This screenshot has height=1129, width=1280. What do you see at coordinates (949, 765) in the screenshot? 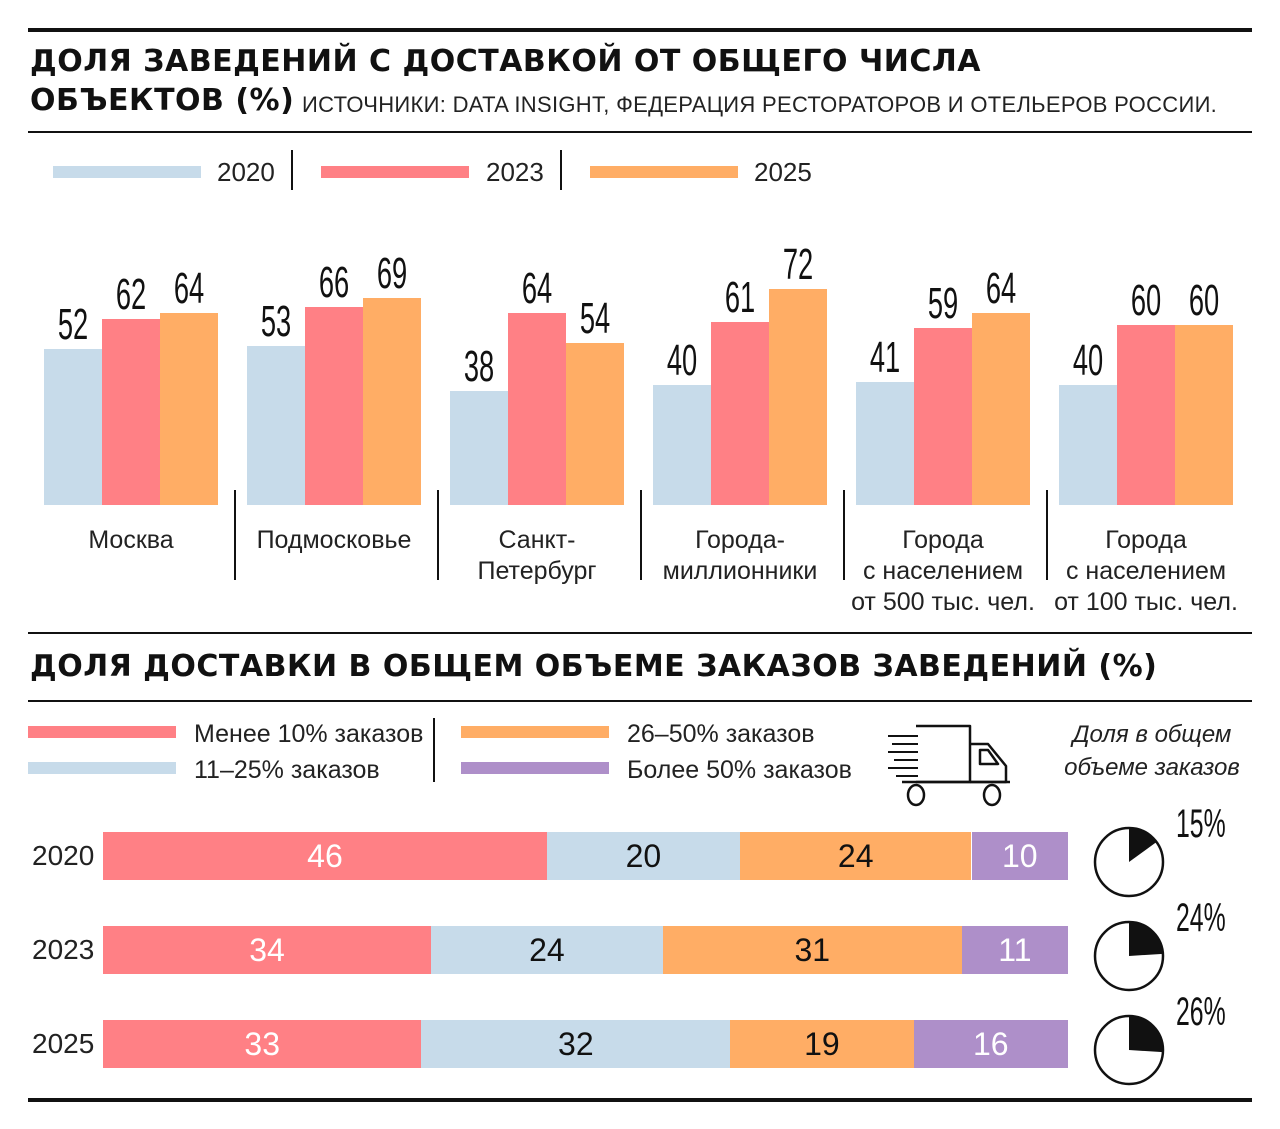
I see `delivery-truck-icon` at bounding box center [949, 765].